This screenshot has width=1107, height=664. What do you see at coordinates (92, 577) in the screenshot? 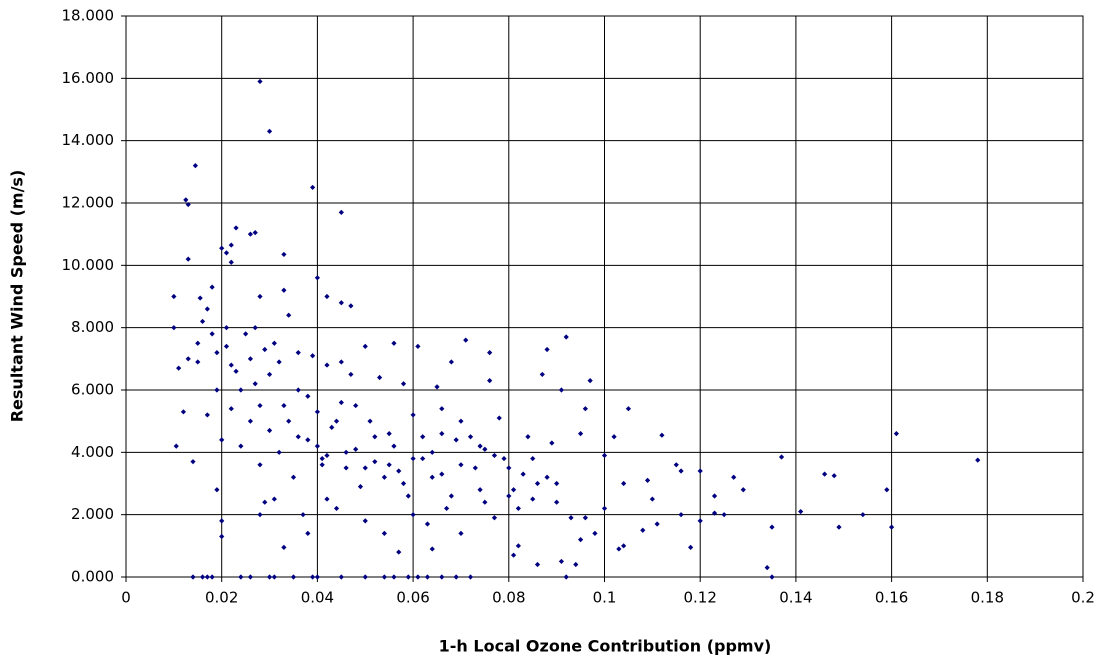
I see `y-tick-label: 0.000` at bounding box center [92, 577].